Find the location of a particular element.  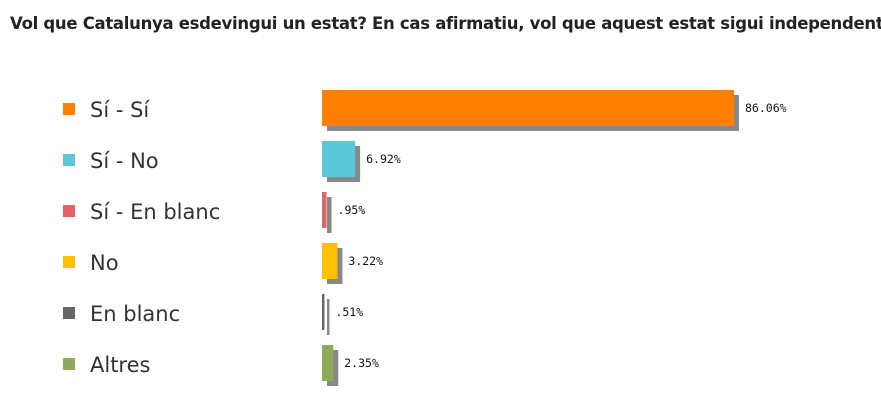

category-label: Sí - No is located at coordinates (124, 161).